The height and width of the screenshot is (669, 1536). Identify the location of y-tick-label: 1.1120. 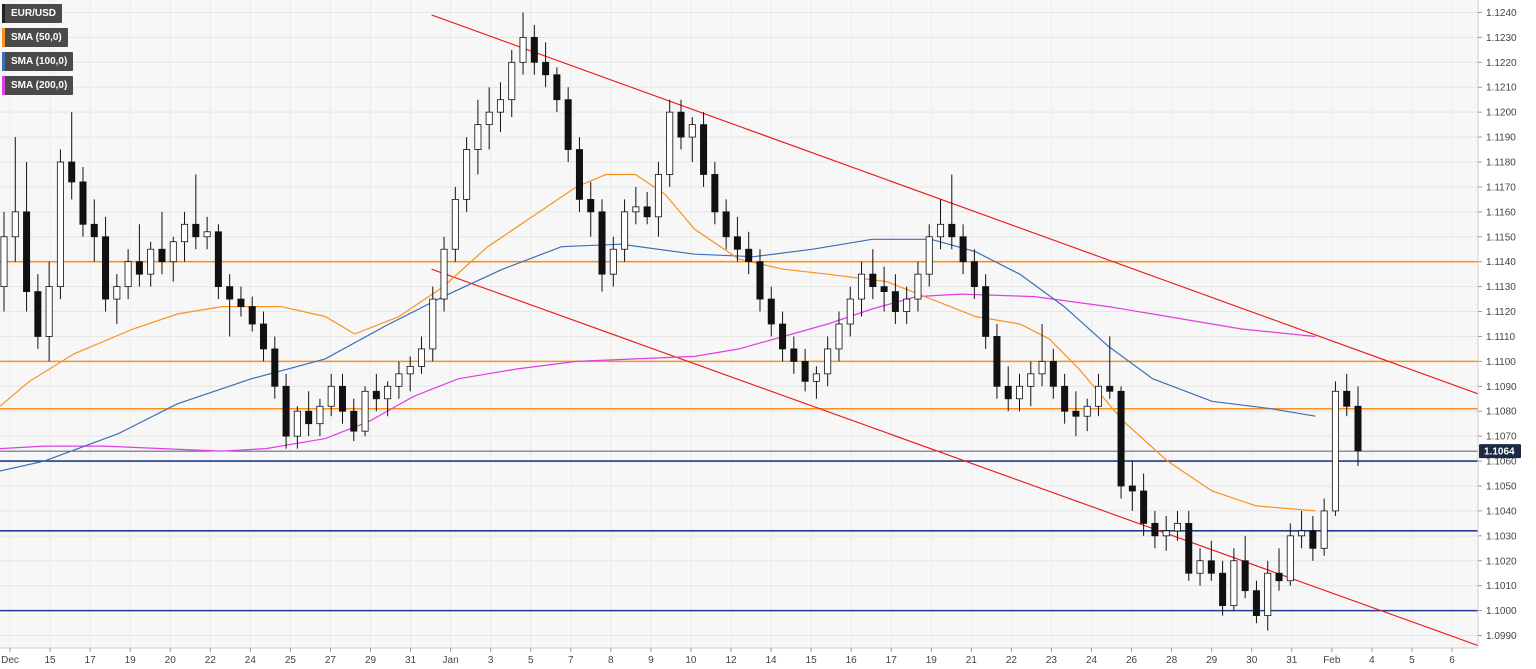
(1501, 312).